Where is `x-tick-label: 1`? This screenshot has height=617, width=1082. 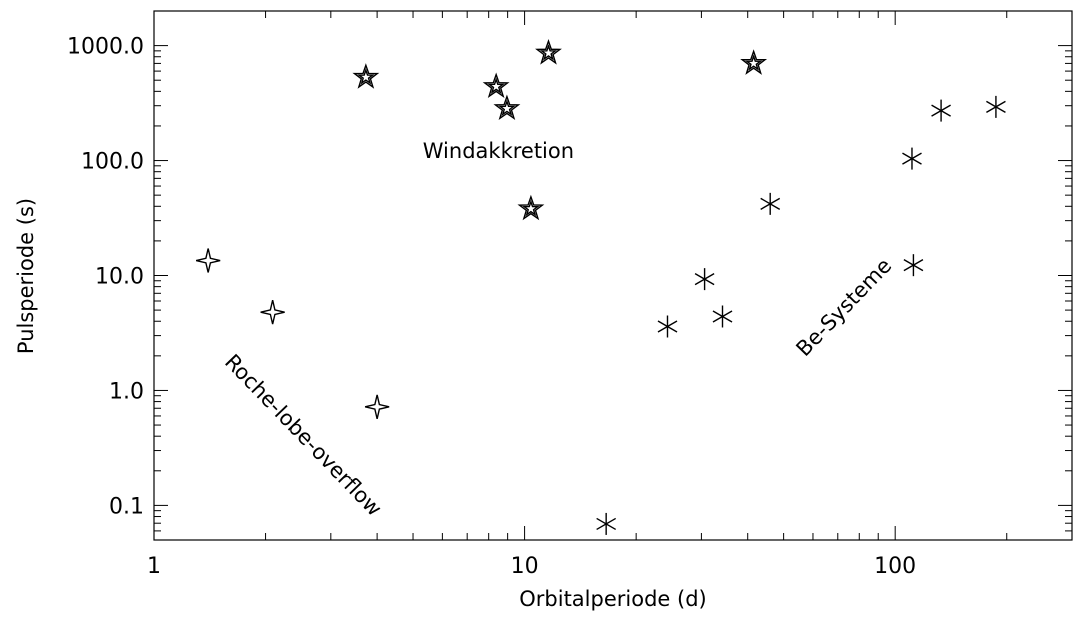 x-tick-label: 1 is located at coordinates (154, 566).